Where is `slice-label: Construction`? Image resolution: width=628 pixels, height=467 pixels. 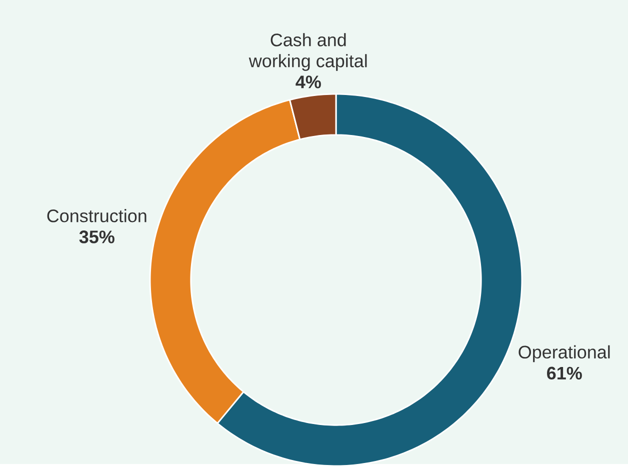 slice-label: Construction is located at coordinates (96, 215).